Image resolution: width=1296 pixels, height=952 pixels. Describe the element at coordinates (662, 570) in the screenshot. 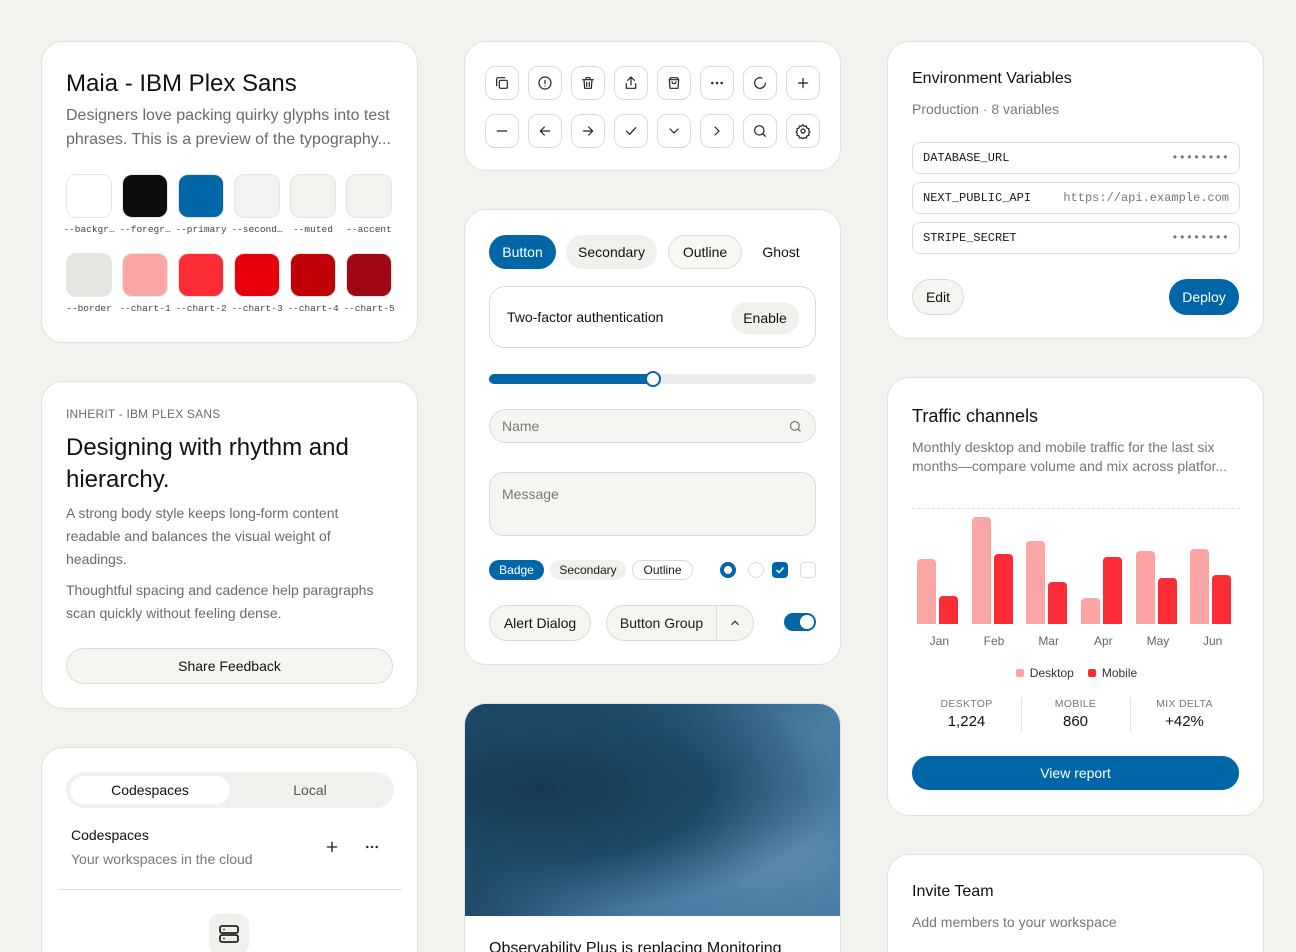

I see `badge-outline: Outline` at that location.